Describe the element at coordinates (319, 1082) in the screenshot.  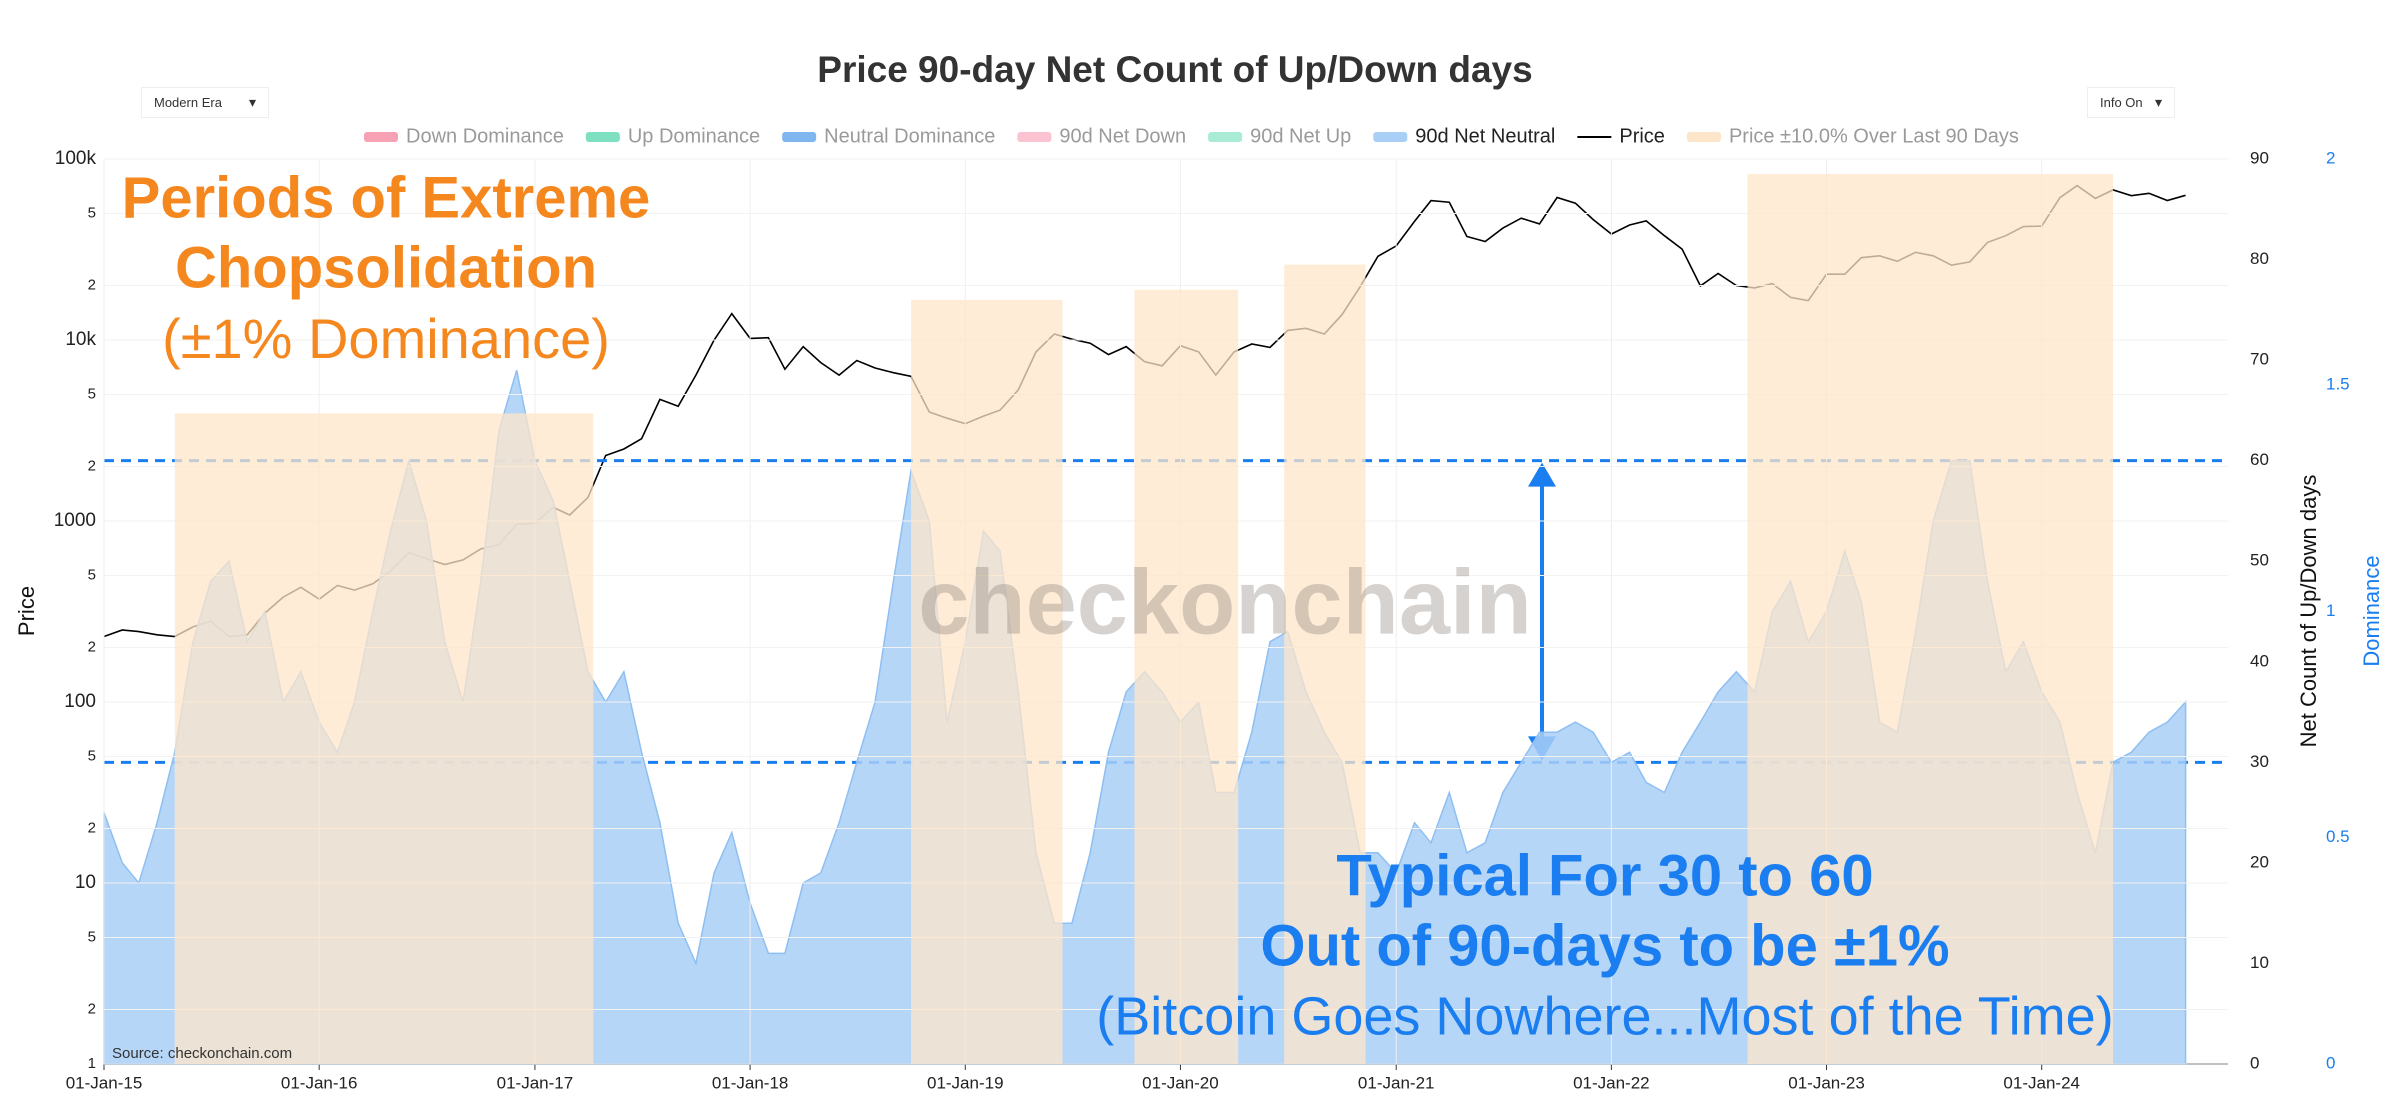
I see `x-tick-label: 01-Jan-16` at that location.